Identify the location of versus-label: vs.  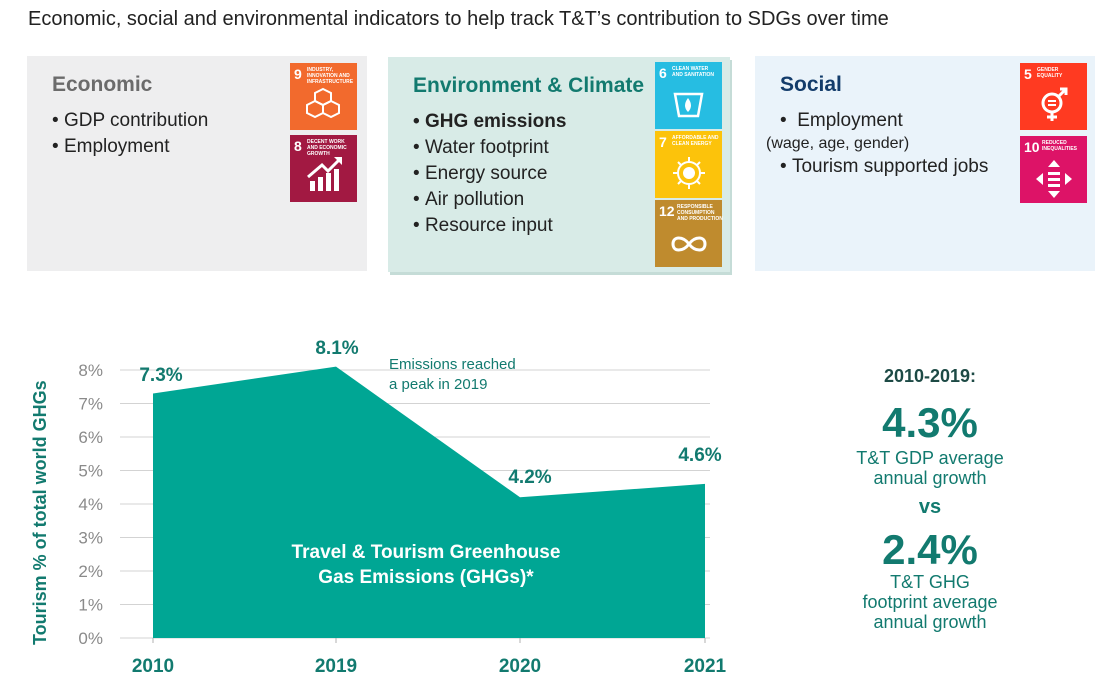
(930, 507).